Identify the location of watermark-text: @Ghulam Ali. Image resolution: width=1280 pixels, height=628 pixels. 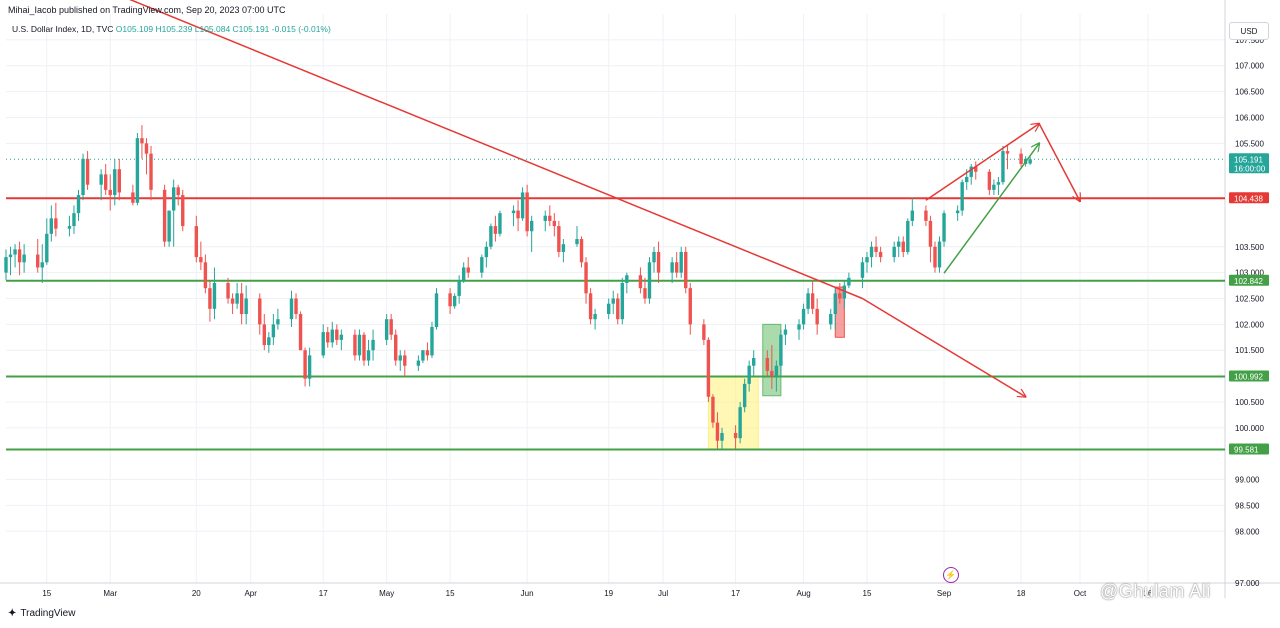
(1155, 591).